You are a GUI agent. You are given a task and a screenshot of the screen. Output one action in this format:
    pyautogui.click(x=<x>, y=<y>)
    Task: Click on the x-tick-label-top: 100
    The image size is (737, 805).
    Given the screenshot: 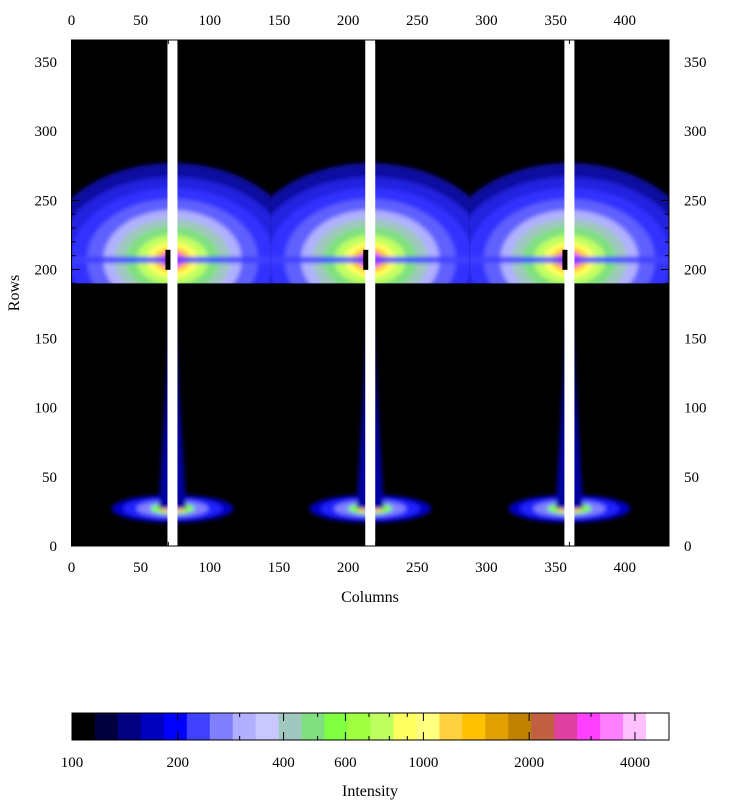 What is the action you would take?
    pyautogui.click(x=210, y=21)
    